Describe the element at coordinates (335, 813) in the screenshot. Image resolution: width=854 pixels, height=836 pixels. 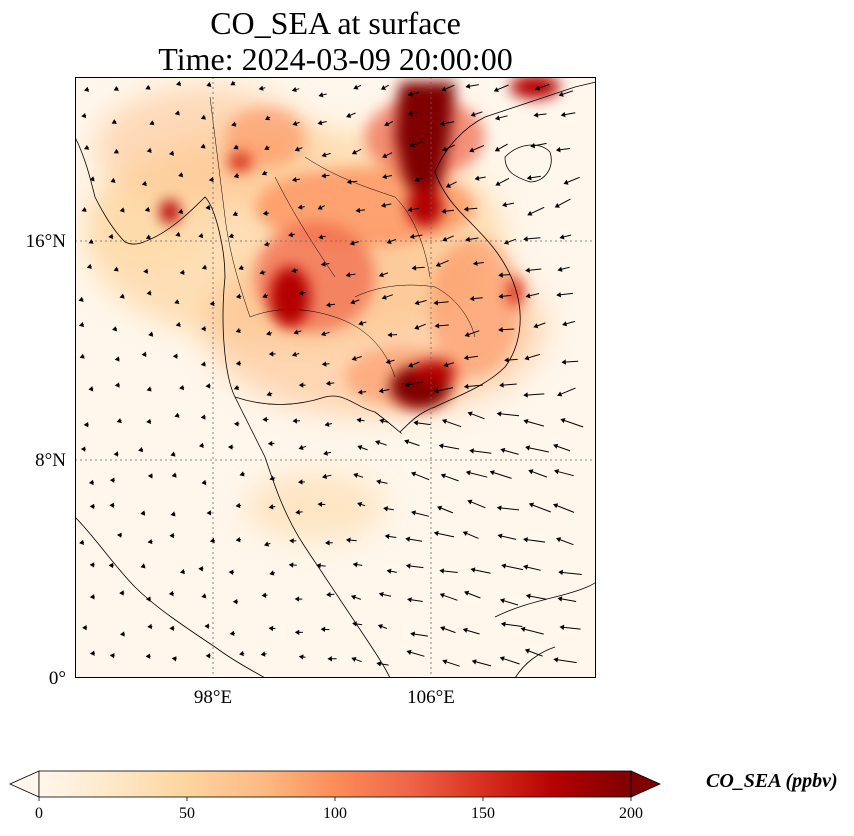
I see `colorbar-tick-100: 100` at that location.